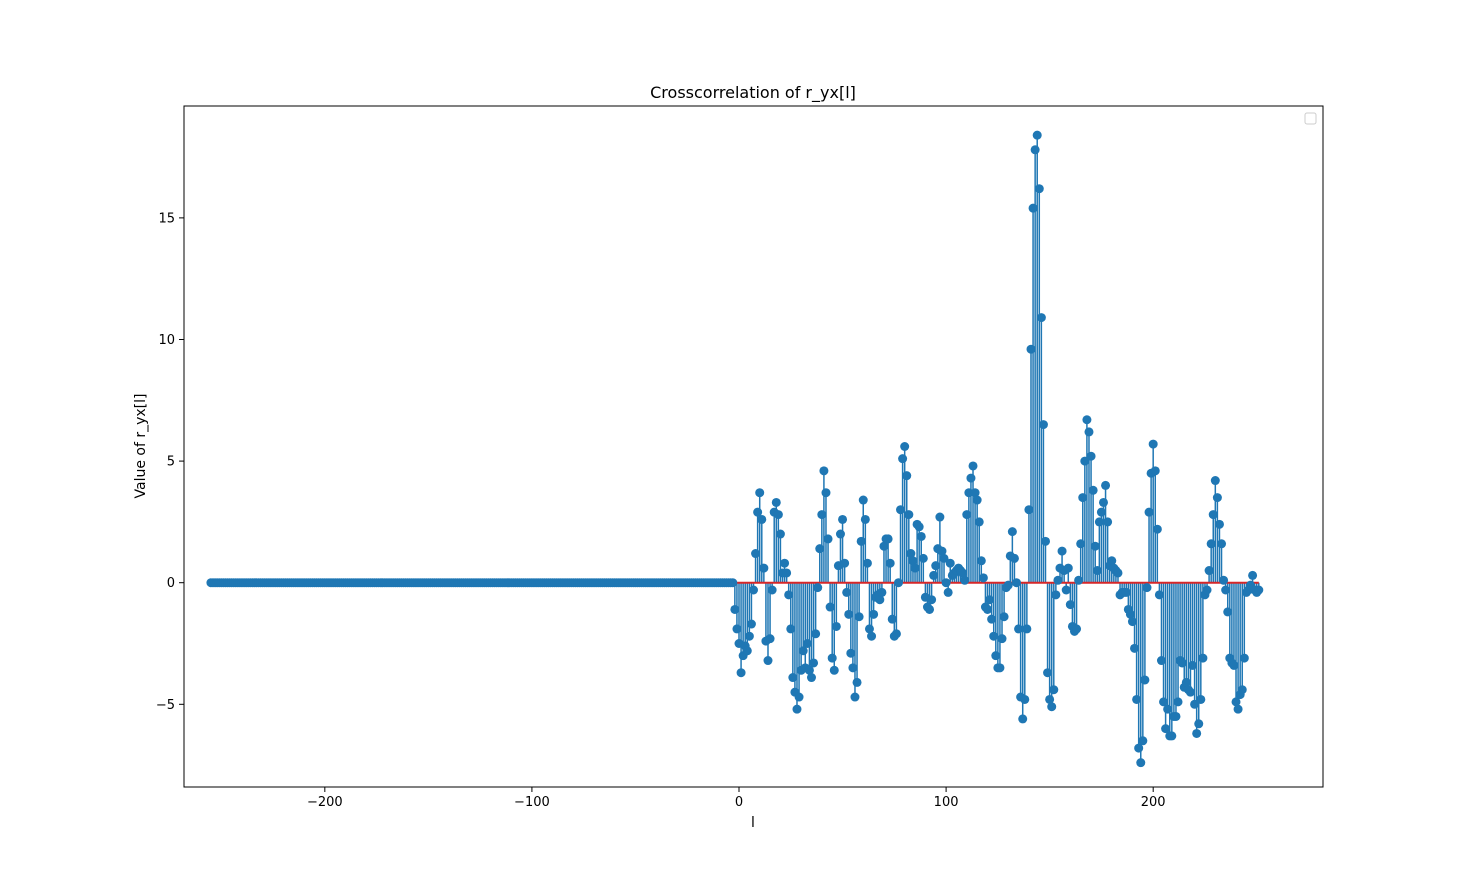  What do you see at coordinates (141, 446) in the screenshot?
I see `y-axis-label: Value of r_yx[l]` at bounding box center [141, 446].